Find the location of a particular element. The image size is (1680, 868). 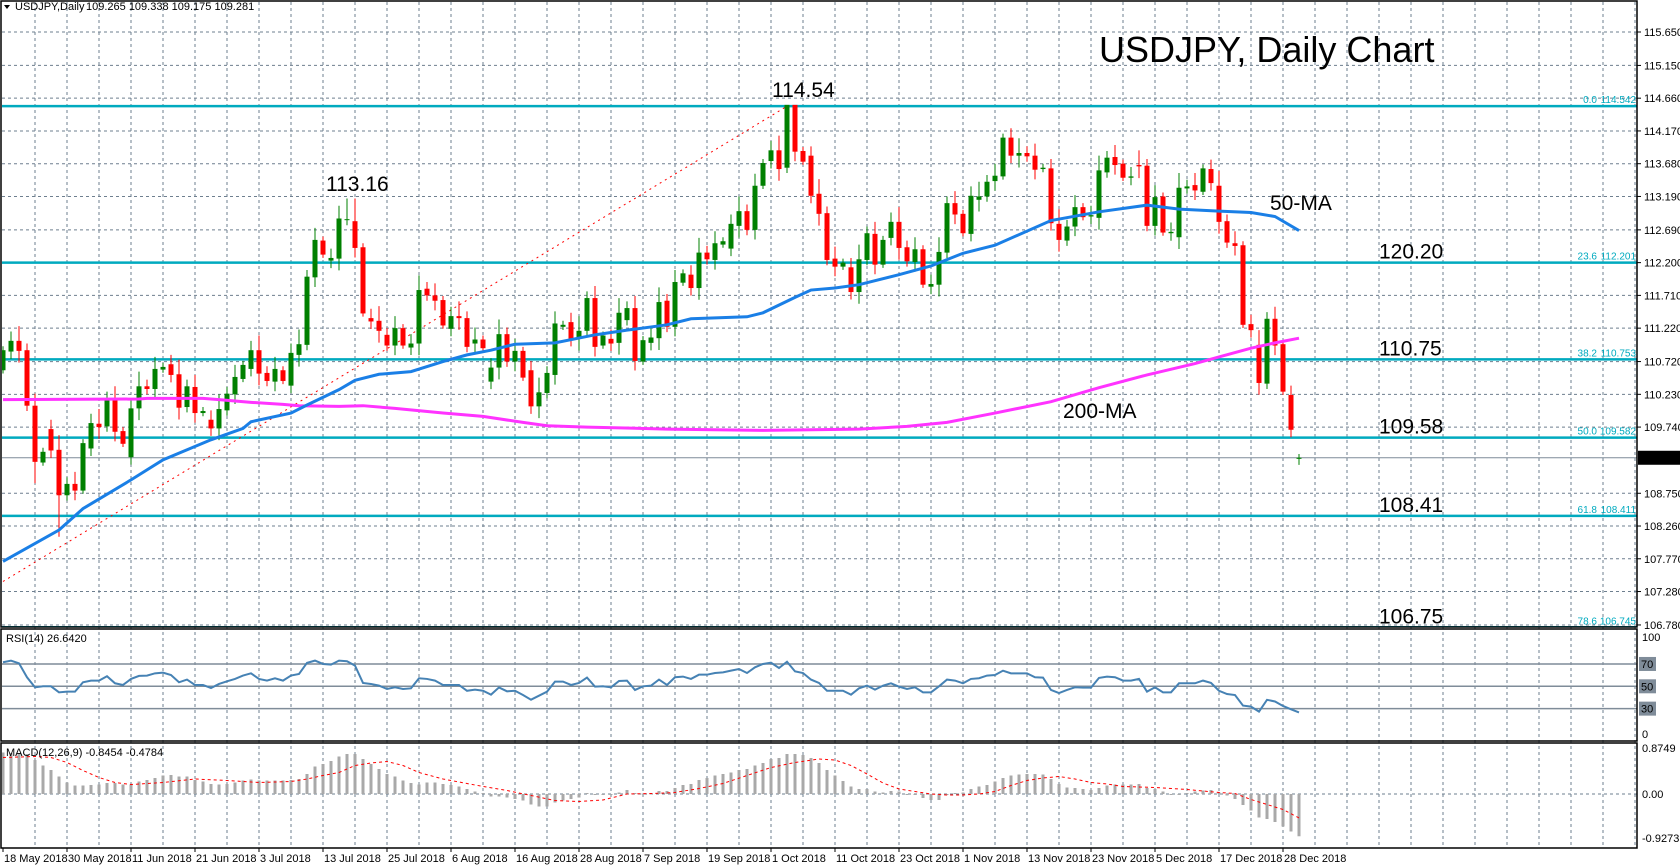

annotation-peak-oct: 114.54 is located at coordinates (803, 90).